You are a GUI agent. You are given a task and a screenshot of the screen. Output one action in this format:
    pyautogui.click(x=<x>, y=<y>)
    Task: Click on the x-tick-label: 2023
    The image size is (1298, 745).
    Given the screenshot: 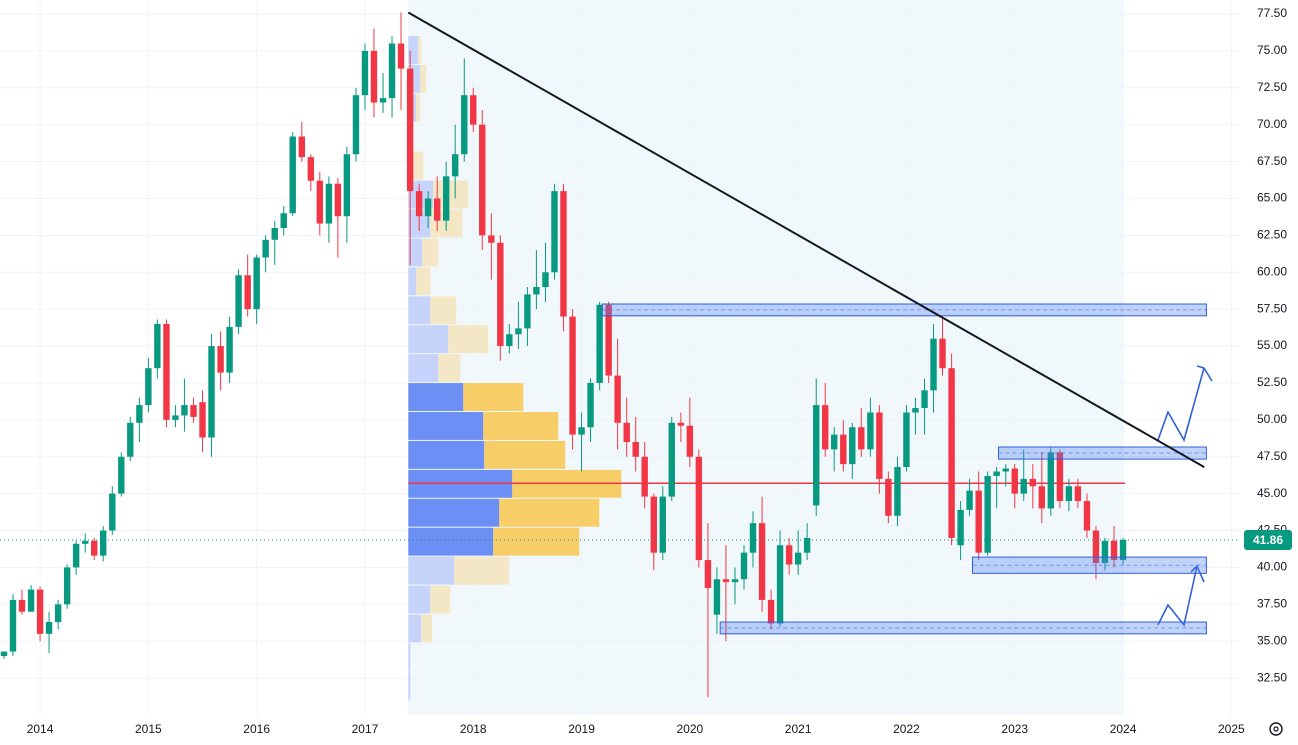 What is the action you would take?
    pyautogui.click(x=1014, y=729)
    